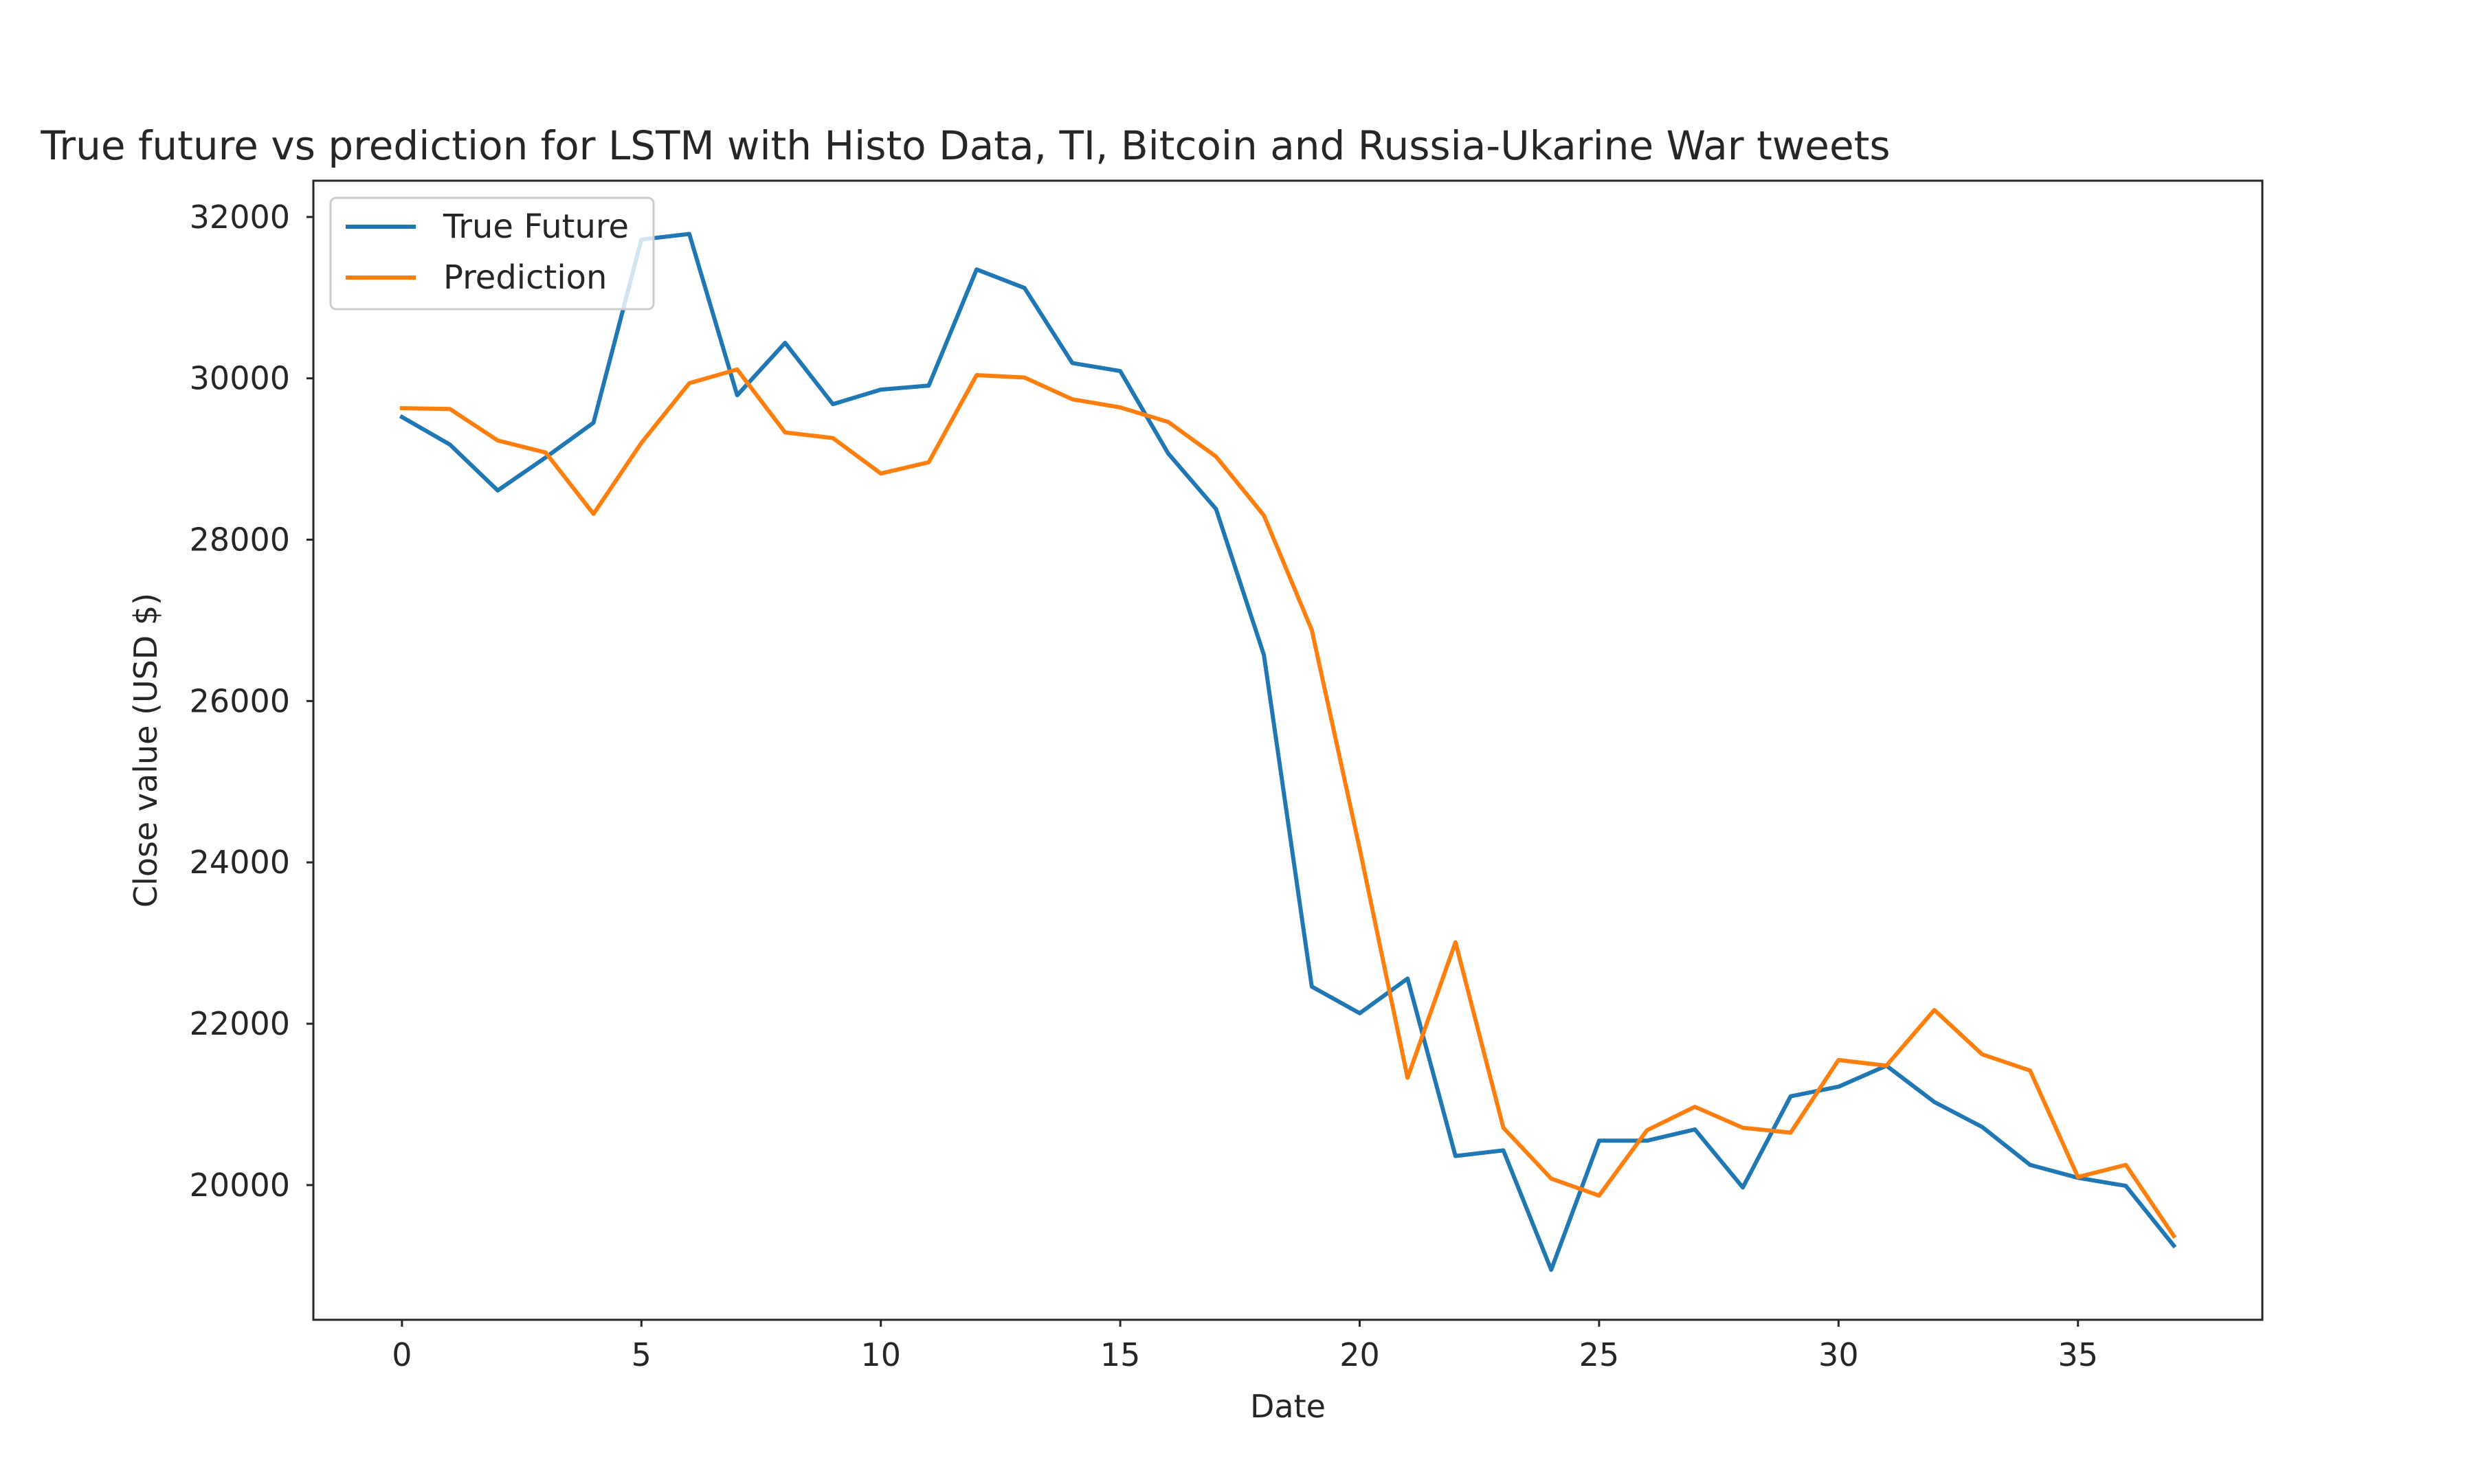 This screenshot has width=2474, height=1484. Describe the element at coordinates (240, 700) in the screenshot. I see `y-tick-label: 26000` at that location.